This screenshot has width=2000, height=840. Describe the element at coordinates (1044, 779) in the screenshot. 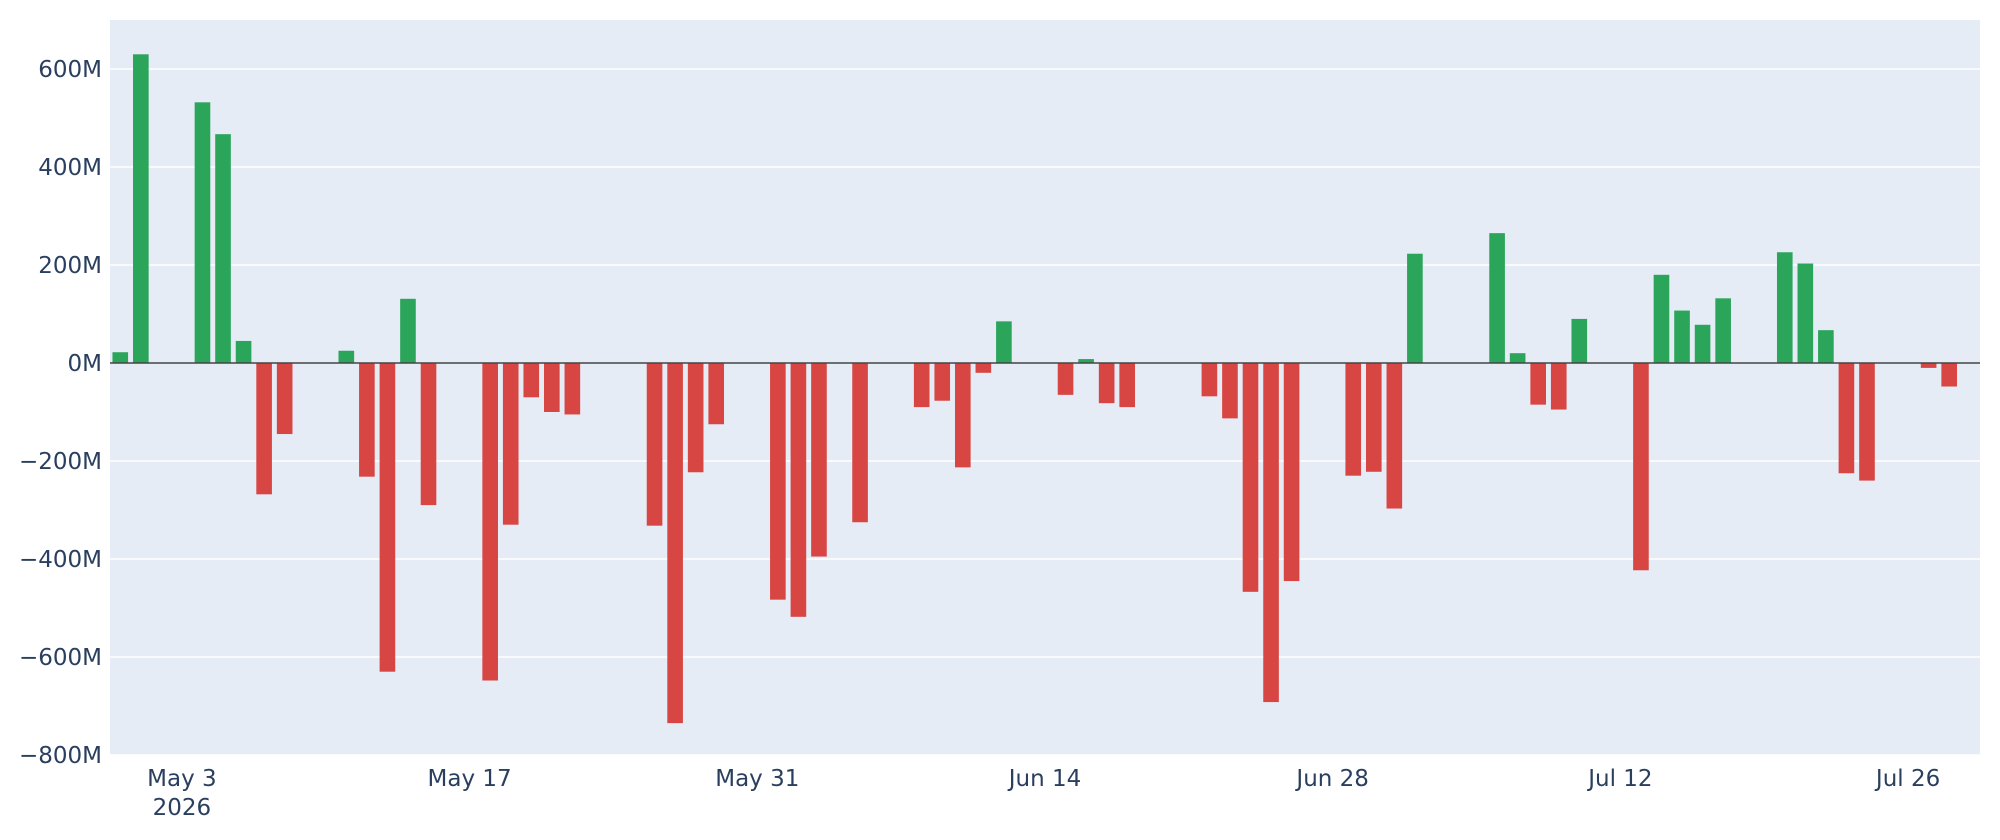

I see `x-tick-label: Jun 14` at that location.